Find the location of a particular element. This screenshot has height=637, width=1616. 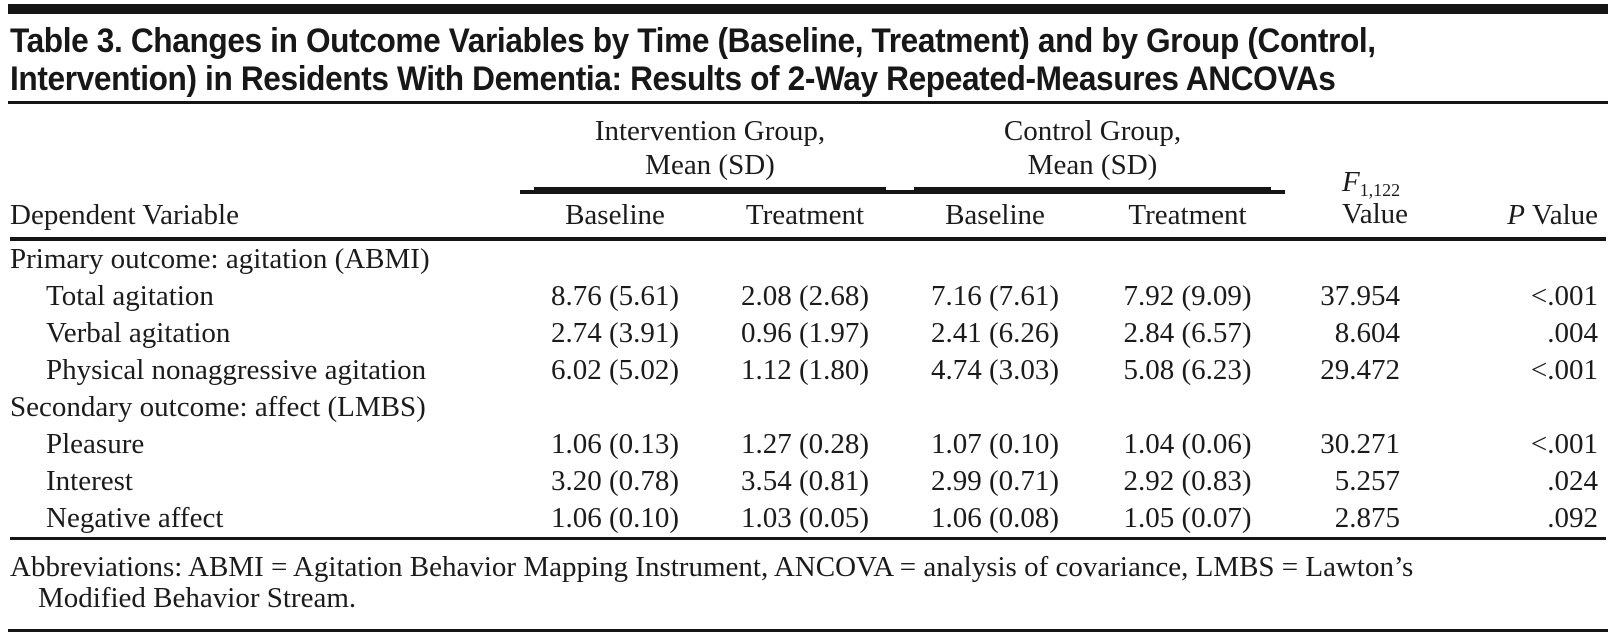

group-header-control: Control Group, Mean (SD) is located at coordinates (1092, 151).